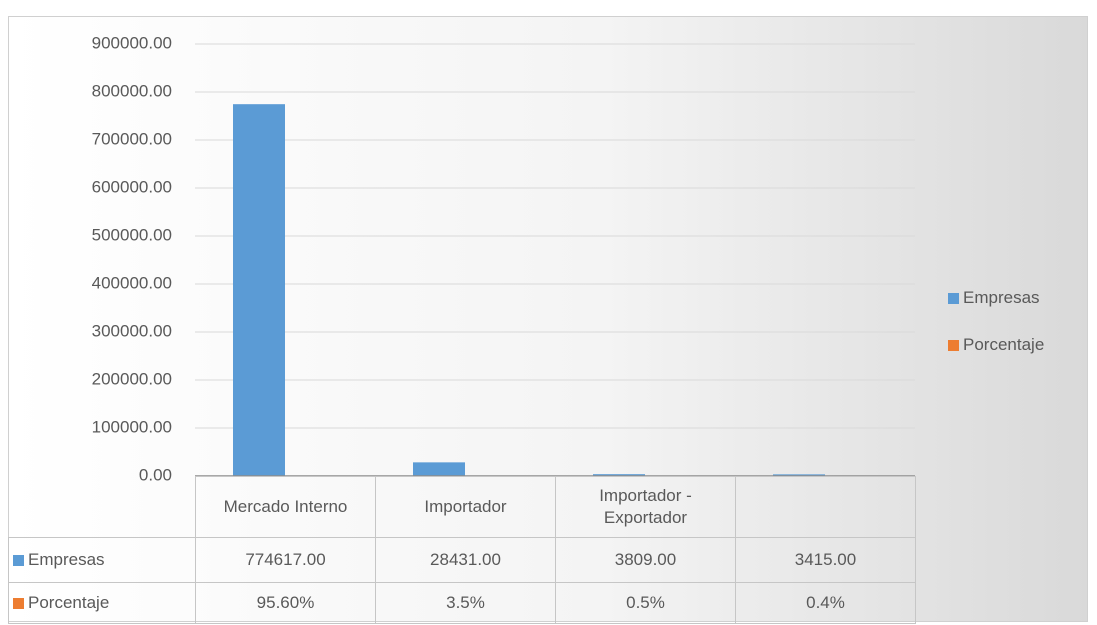 The width and height of the screenshot is (1097, 625). Describe the element at coordinates (132, 378) in the screenshot. I see `y-tick-label: 200000.00` at that location.